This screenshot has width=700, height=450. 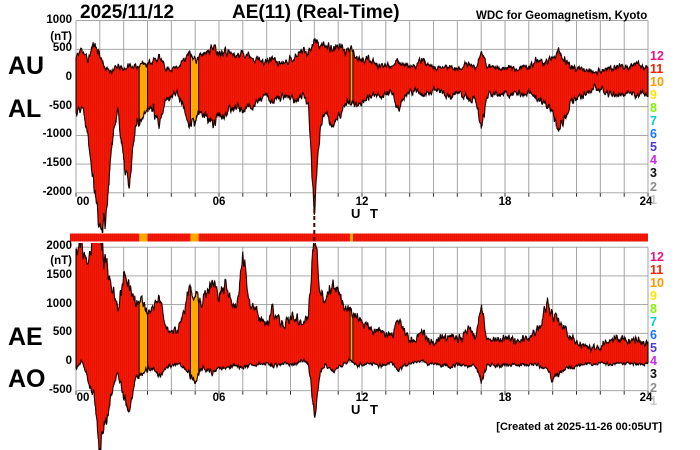 I want to click on y-tick-label: 1500, so click(x=59, y=275).